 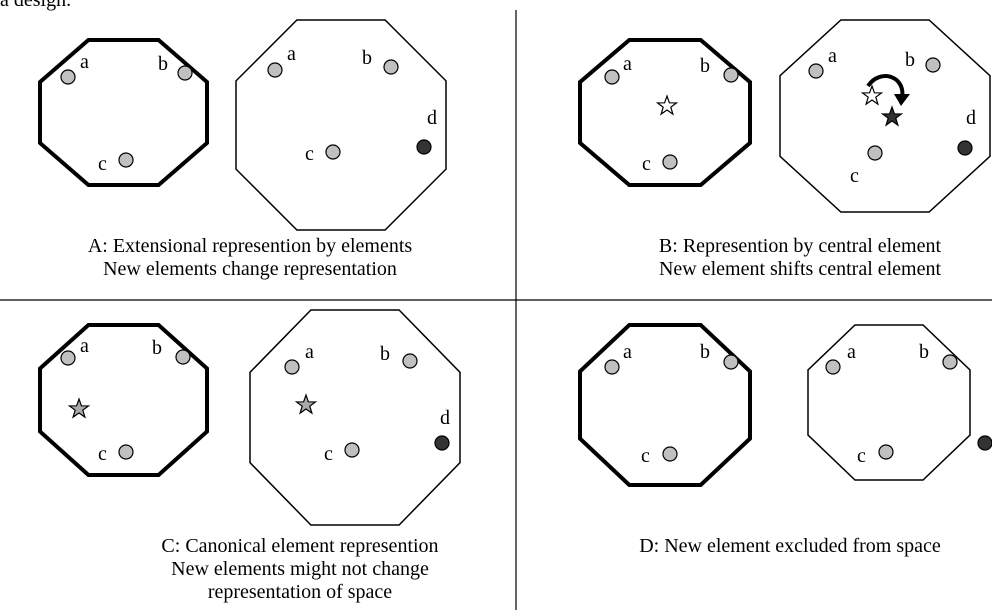 What do you see at coordinates (800, 269) in the screenshot?
I see `caption-line: New element shifts central element` at bounding box center [800, 269].